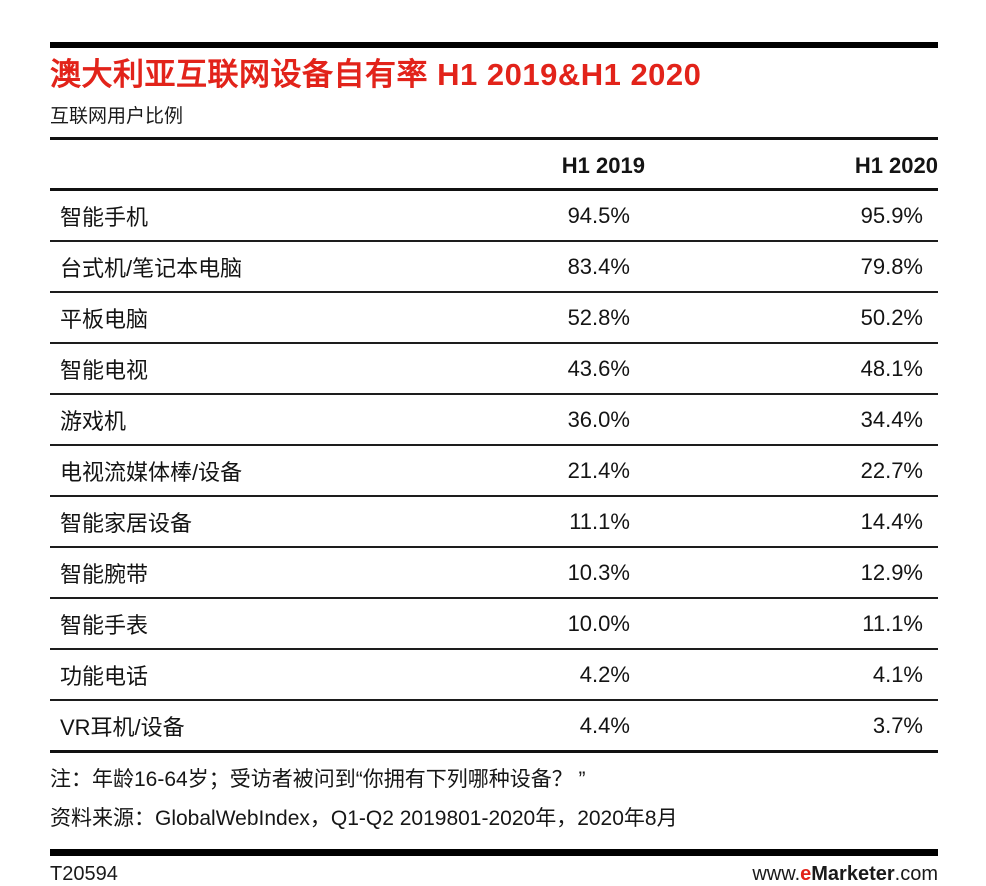  What do you see at coordinates (219, 470) in the screenshot?
I see `device-name: 电视流媒体棒/设备` at bounding box center [219, 470].